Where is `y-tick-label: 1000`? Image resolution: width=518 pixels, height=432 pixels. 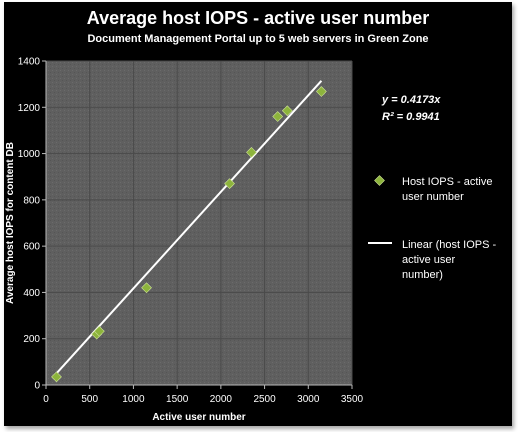
y-tick-label: 1000 is located at coordinates (29, 154).